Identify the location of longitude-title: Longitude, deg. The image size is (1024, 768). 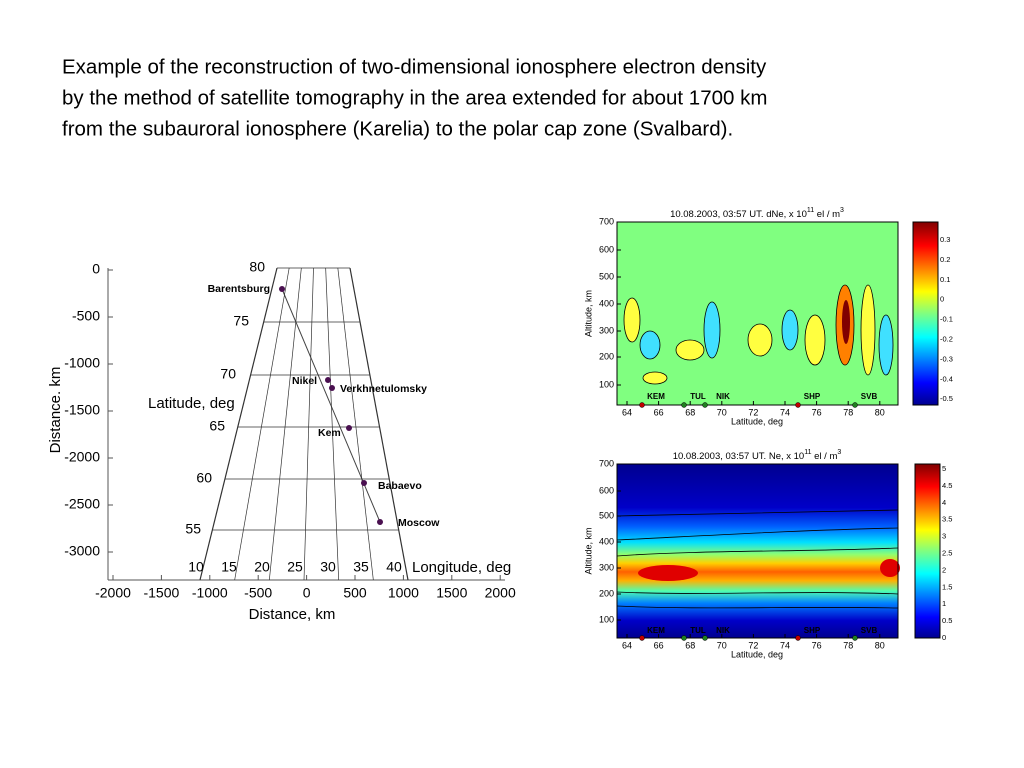
(461, 567).